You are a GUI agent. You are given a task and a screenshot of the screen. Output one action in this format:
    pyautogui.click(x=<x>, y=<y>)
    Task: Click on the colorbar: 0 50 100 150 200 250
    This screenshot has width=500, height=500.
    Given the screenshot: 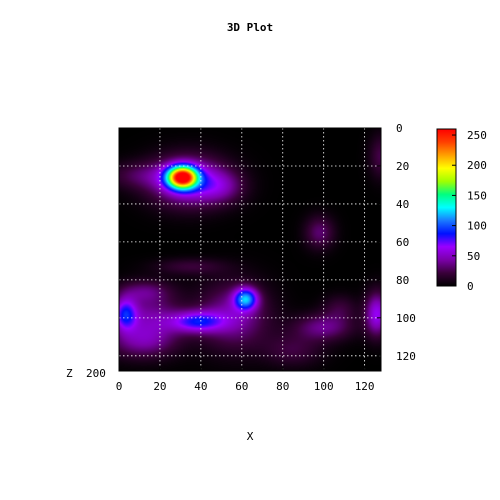 What is the action you would take?
    pyautogui.click(x=461, y=210)
    